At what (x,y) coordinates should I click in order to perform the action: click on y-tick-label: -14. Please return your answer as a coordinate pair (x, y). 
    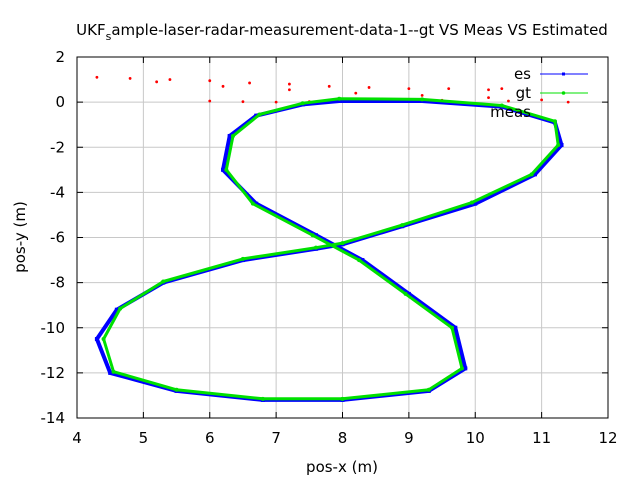
    Looking at the image, I should click on (53, 418).